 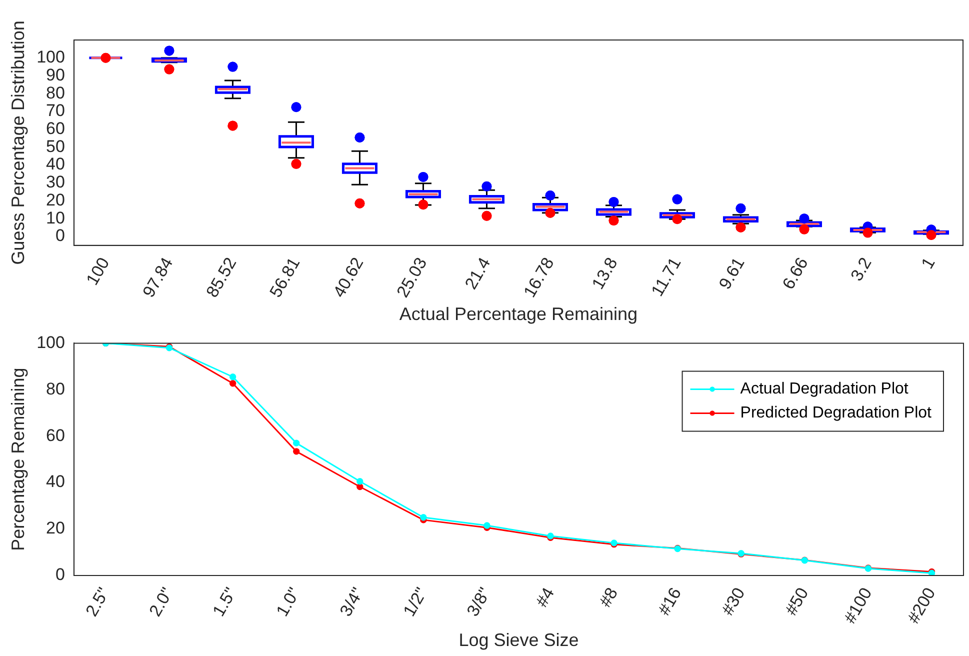 What do you see at coordinates (18, 142) in the screenshot?
I see `y-axis-title: Guess Percentage Distribution` at bounding box center [18, 142].